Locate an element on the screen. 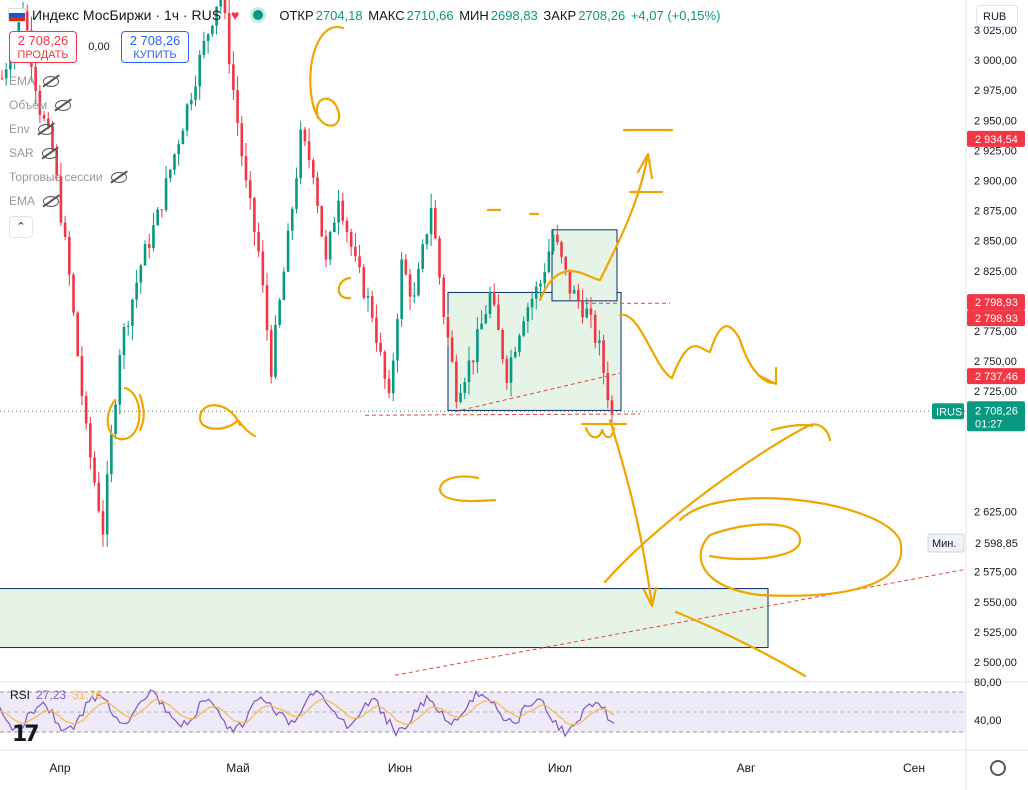  support-dashed-line is located at coordinates (502, 414).